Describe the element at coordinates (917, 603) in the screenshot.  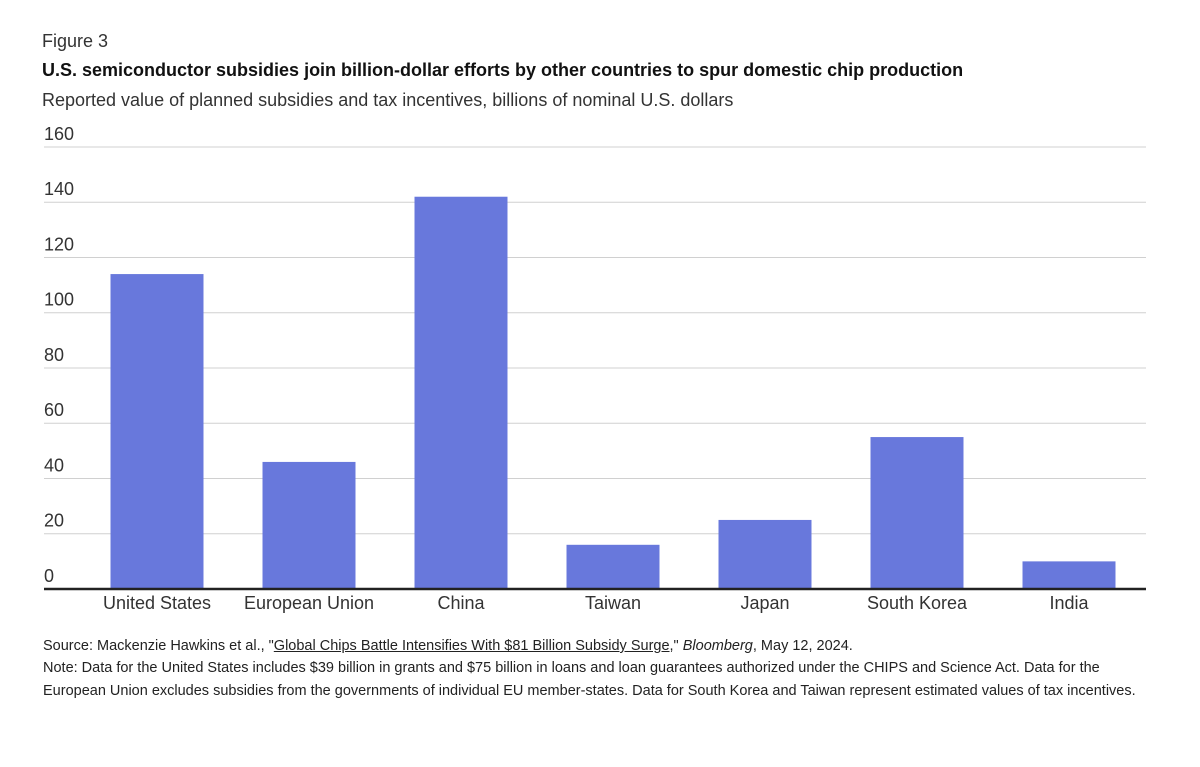
I see `x-tick-label: South Korea` at that location.